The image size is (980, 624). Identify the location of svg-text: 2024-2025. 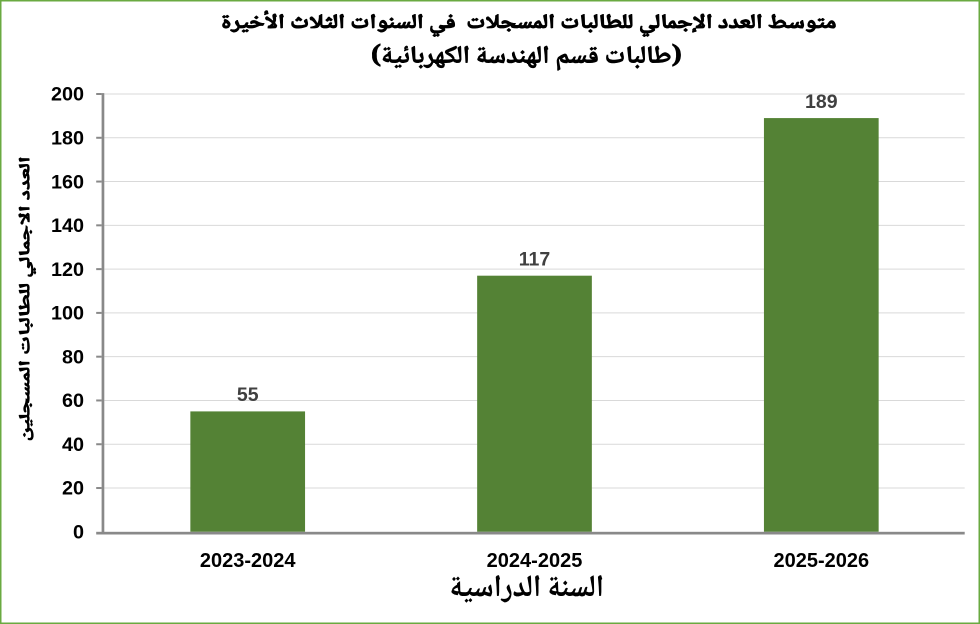
(535, 561).